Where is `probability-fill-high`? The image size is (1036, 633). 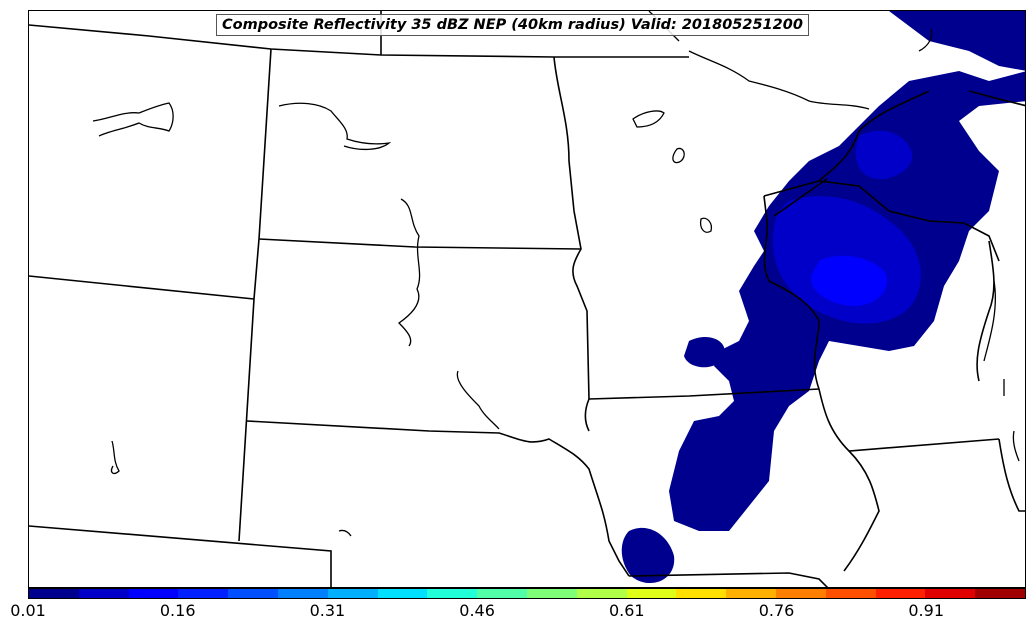
probability-fill-high is located at coordinates (849, 280).